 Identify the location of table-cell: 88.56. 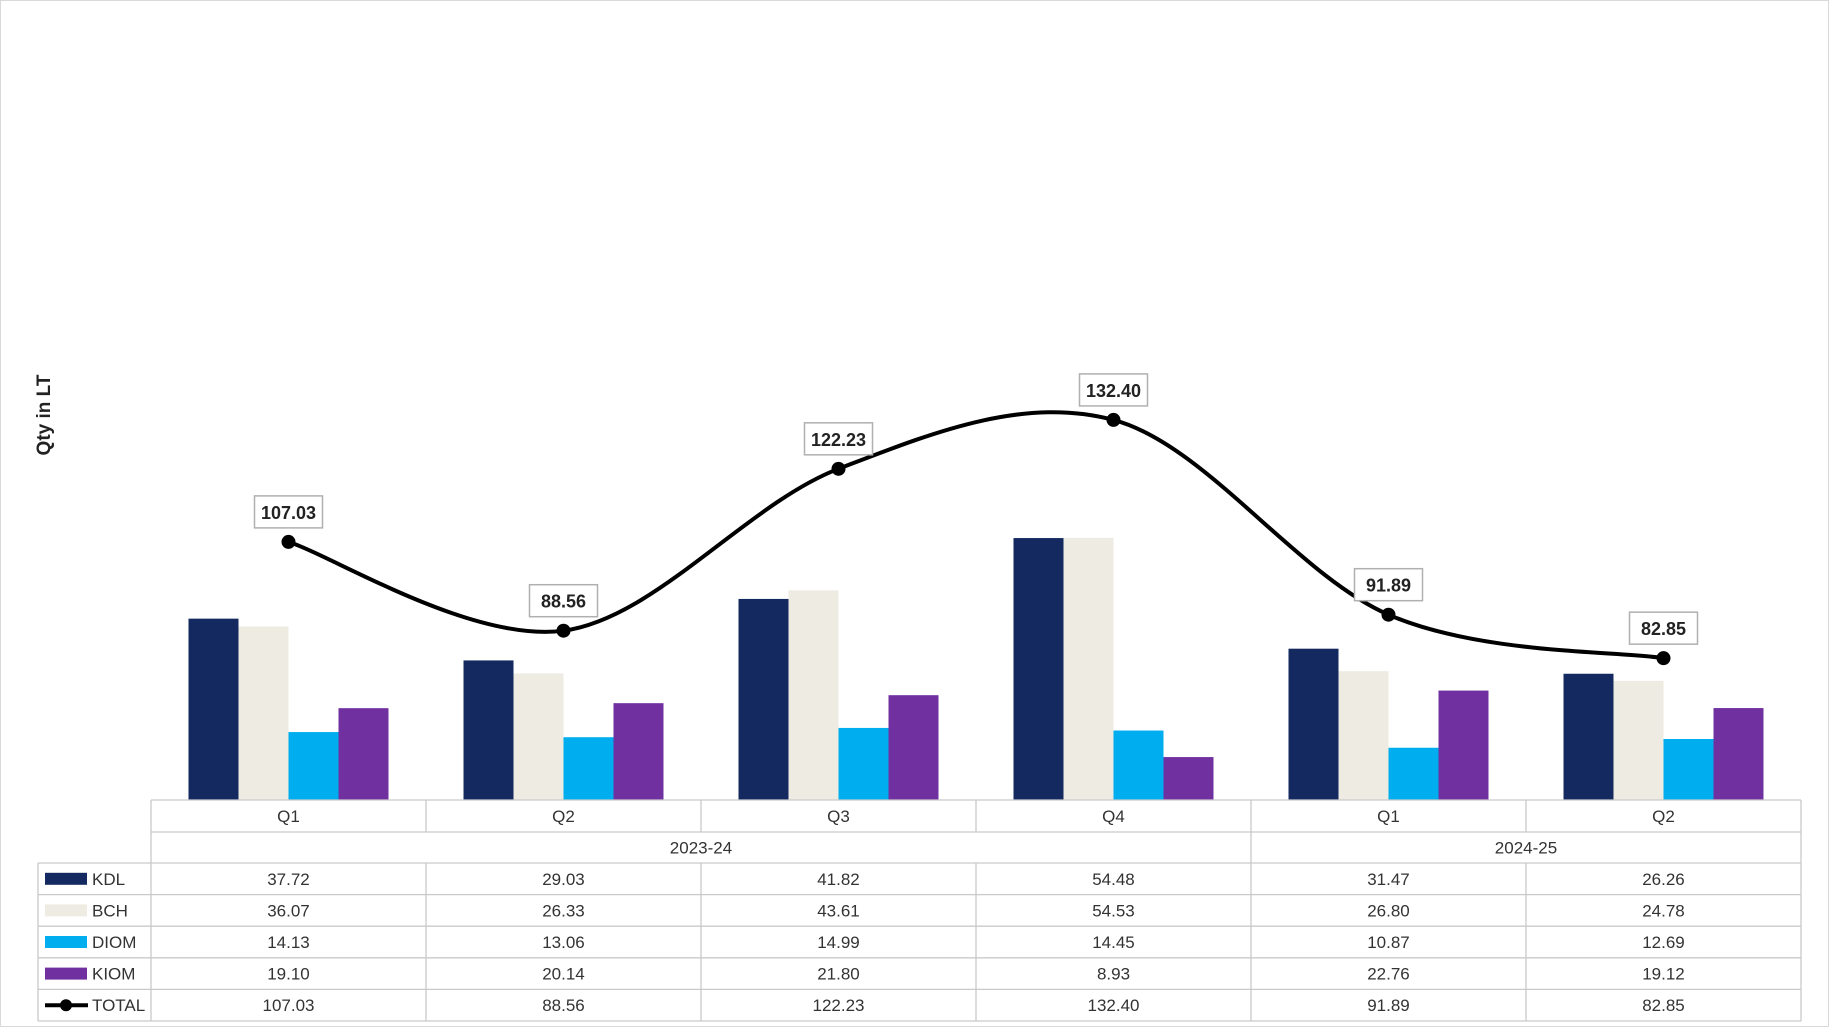
(563, 1005).